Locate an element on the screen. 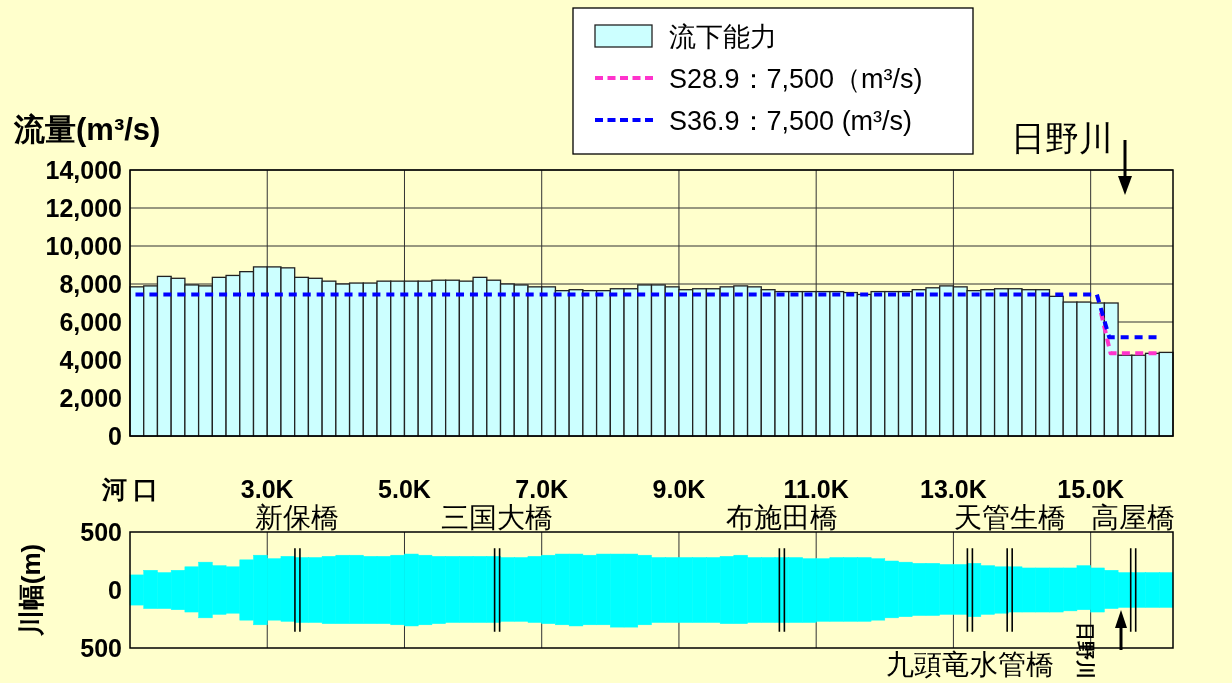 The image size is (1232, 683). legend-label: S28.9：7,500（m³/s) is located at coordinates (796, 79).